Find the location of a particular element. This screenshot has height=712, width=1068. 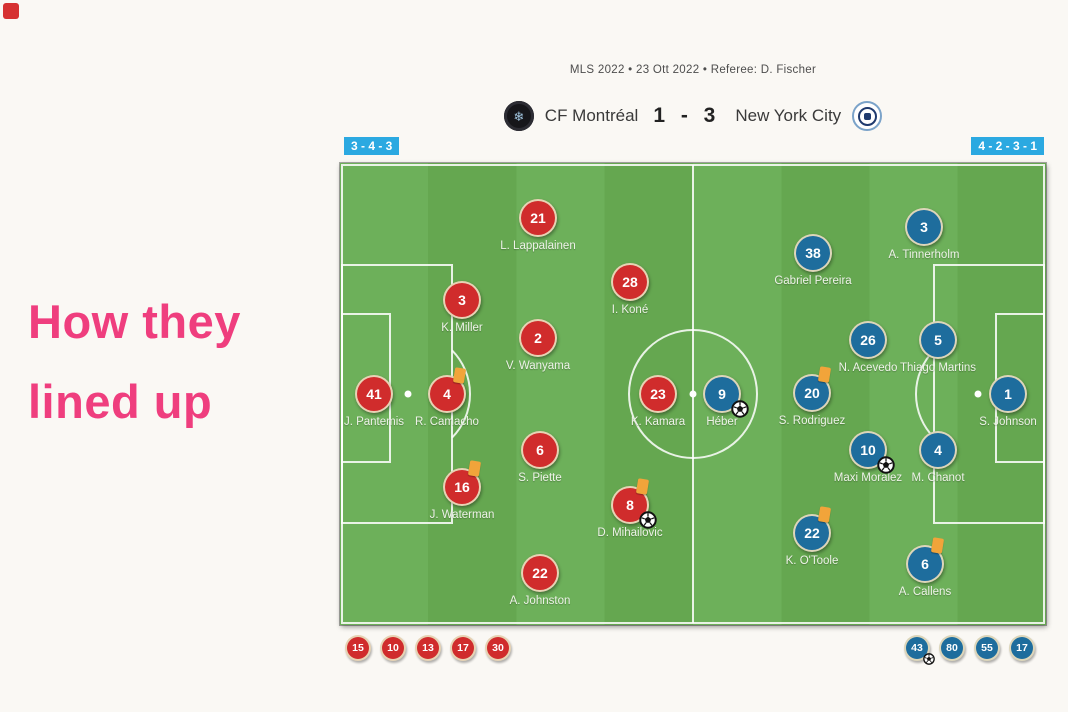

player-name: J. Pantemis is located at coordinates (374, 422).